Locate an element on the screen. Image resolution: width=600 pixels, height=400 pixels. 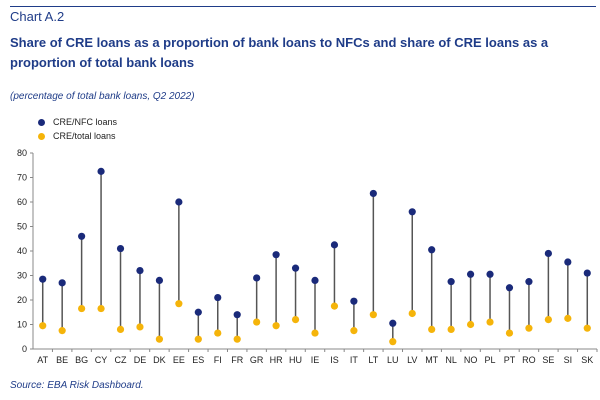
point-cre-nfc-pl is located at coordinates (490, 274).